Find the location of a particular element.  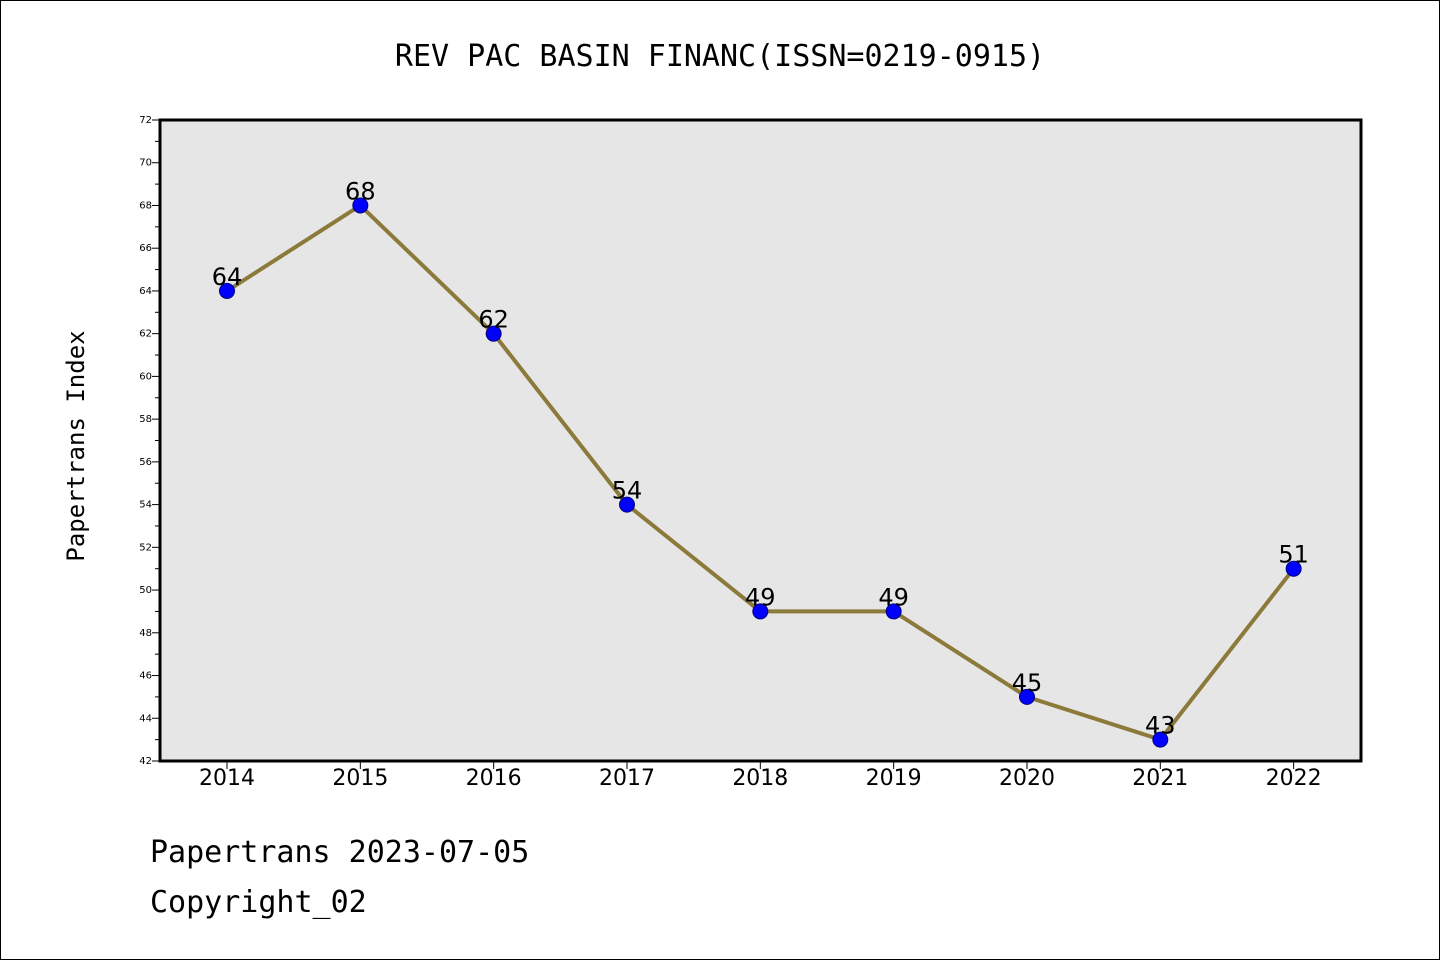

x-tick-label: 2017 is located at coordinates (627, 778).